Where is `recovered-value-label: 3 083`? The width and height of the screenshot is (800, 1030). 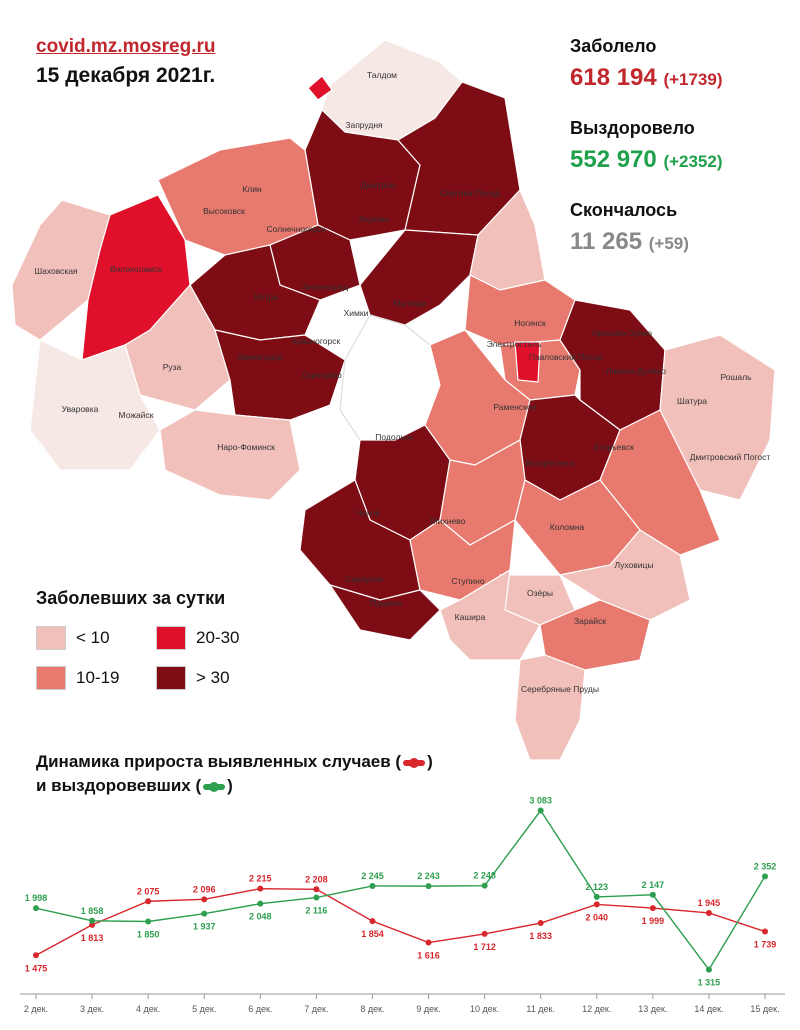
recovered-value-label: 3 083 is located at coordinates (540, 801).